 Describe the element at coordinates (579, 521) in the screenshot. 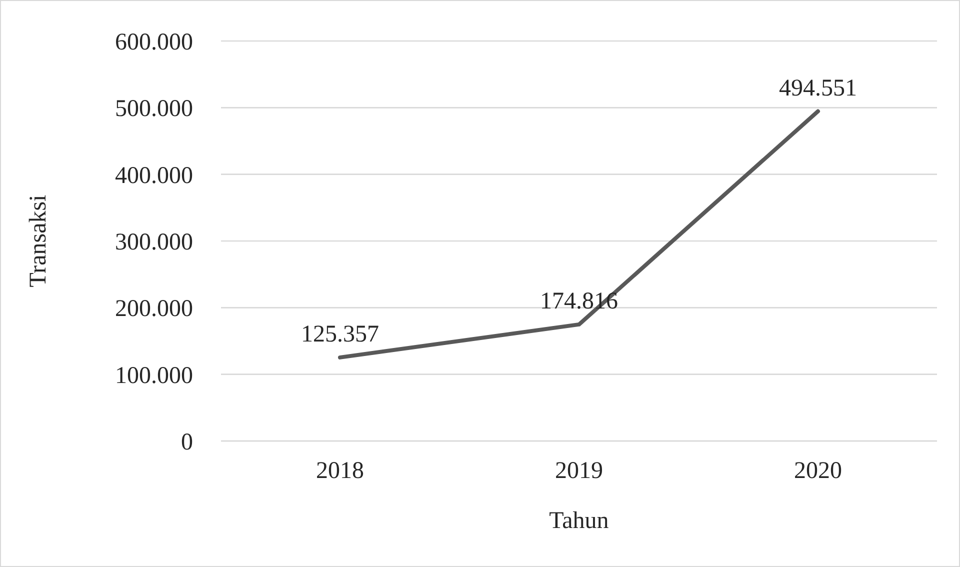

I see `x-axis-title: Tahun` at that location.